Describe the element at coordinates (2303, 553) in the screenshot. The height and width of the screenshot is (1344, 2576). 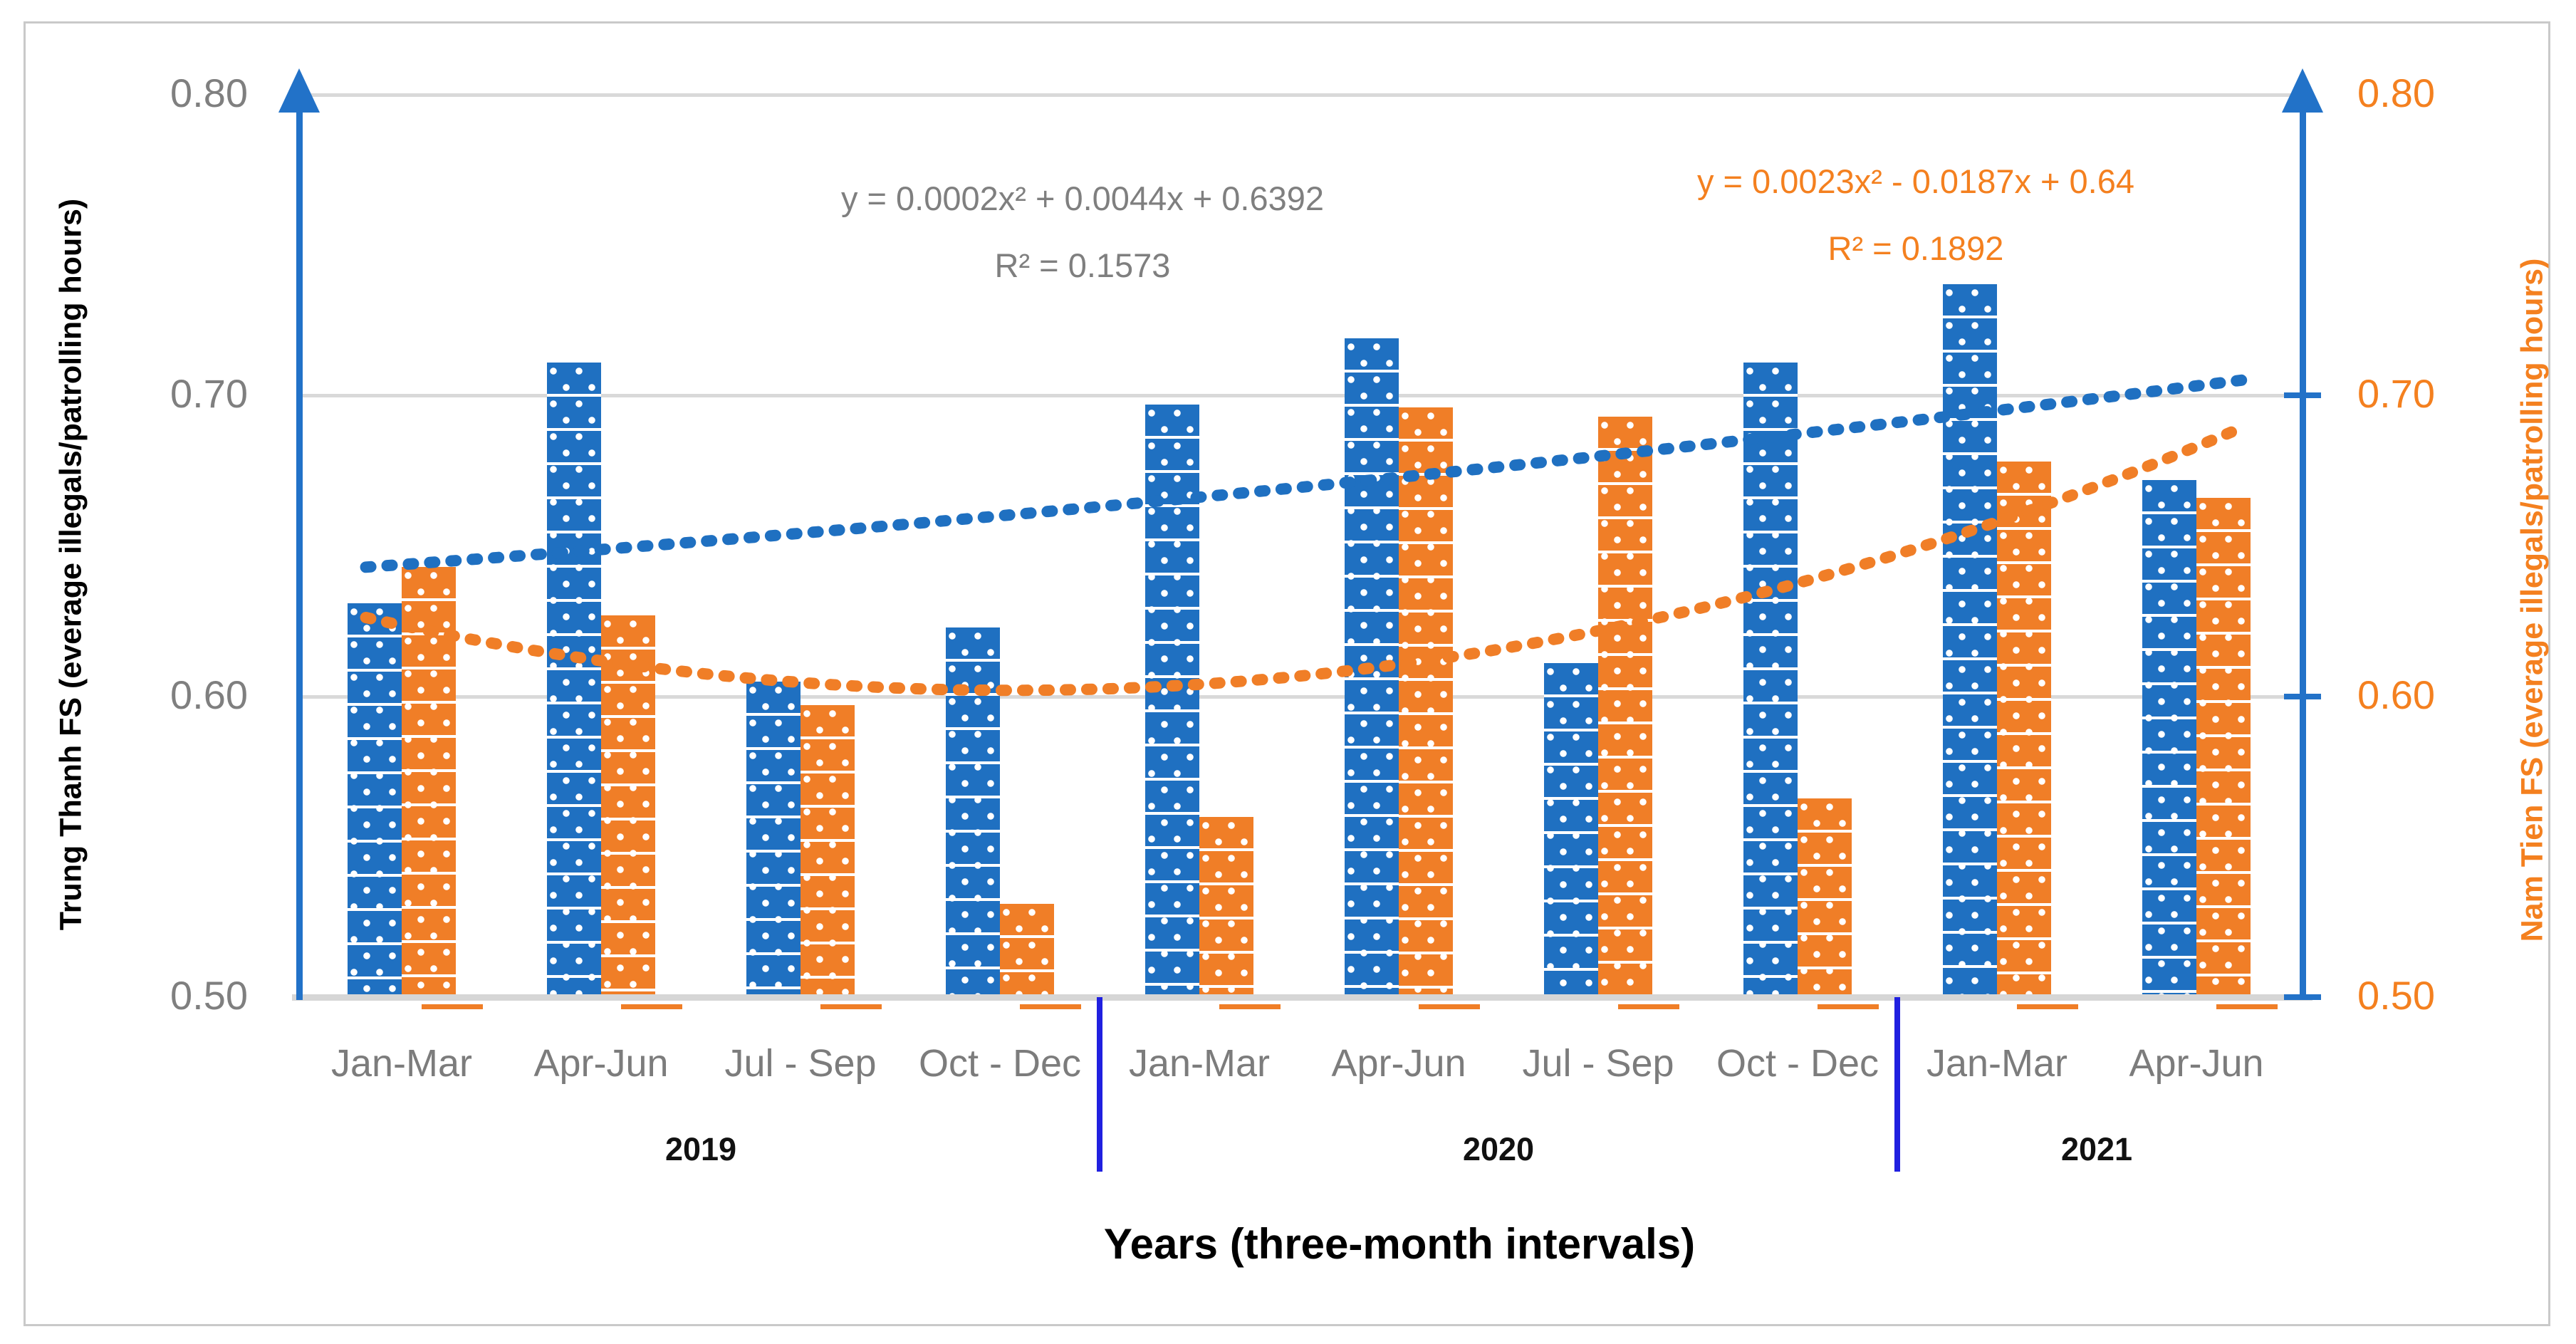
I see `right-axis-line` at that location.